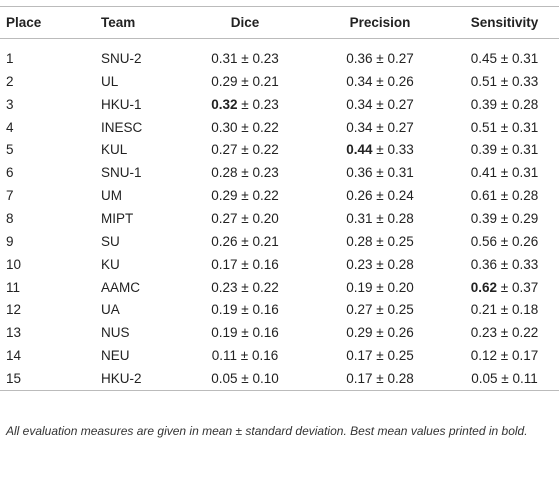  What do you see at coordinates (380, 378) in the screenshot?
I see `table-cell: 0.17 ± 0.28` at bounding box center [380, 378].